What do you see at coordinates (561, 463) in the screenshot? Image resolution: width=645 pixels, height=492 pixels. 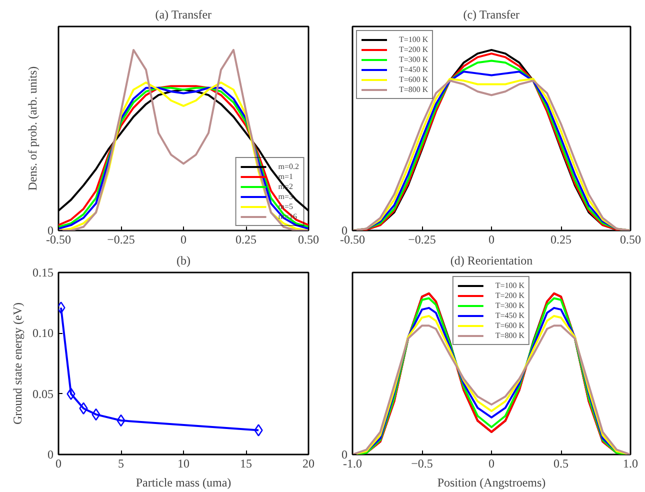 I see `x-tick-label: 0.5` at bounding box center [561, 463].